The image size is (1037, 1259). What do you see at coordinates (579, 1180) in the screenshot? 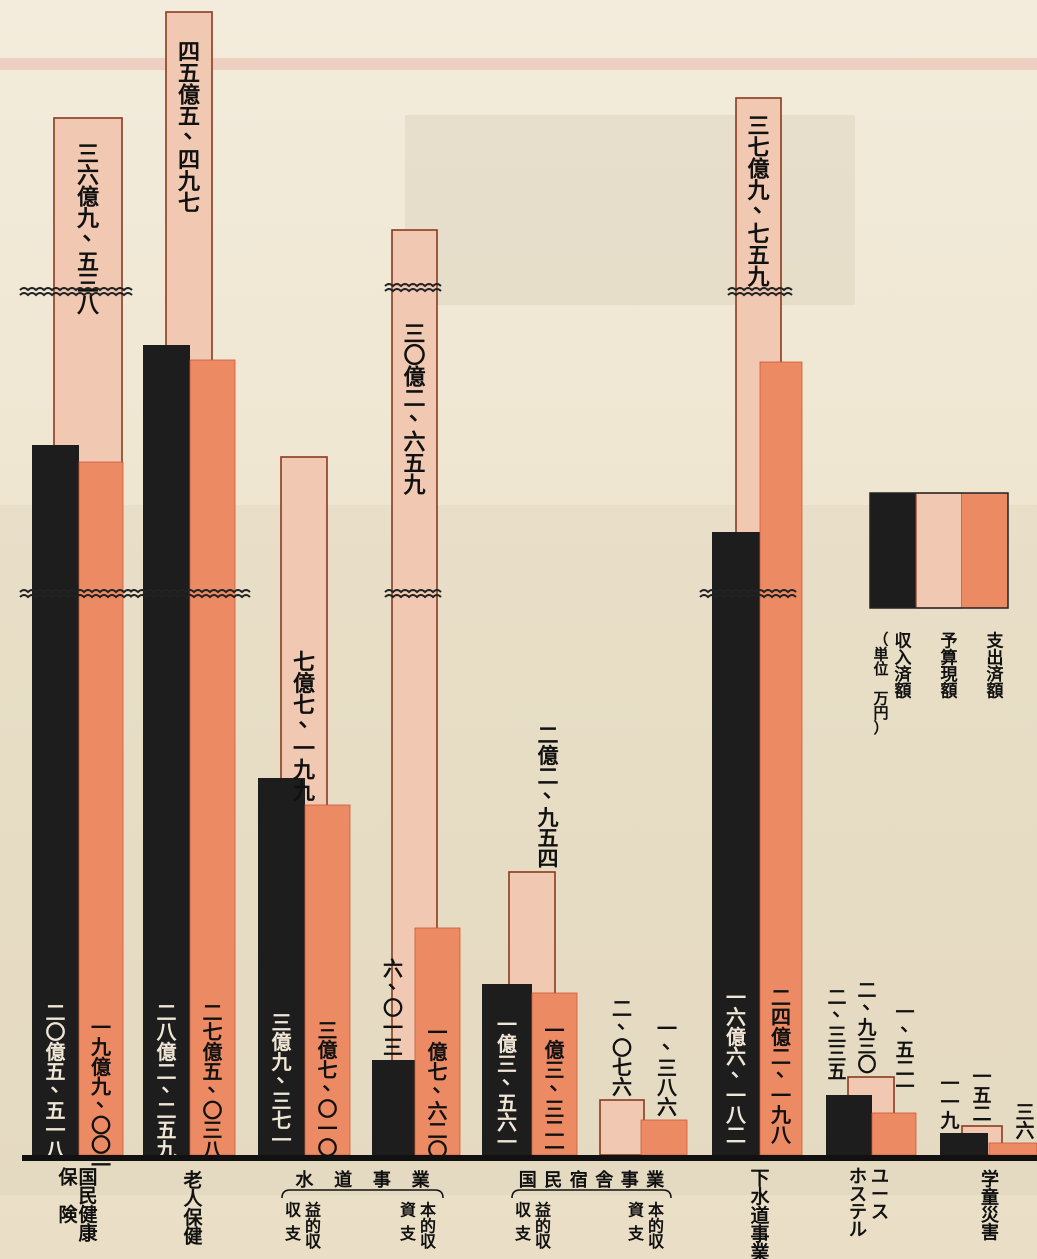
I see `svg-text: 宿` at bounding box center [579, 1180].